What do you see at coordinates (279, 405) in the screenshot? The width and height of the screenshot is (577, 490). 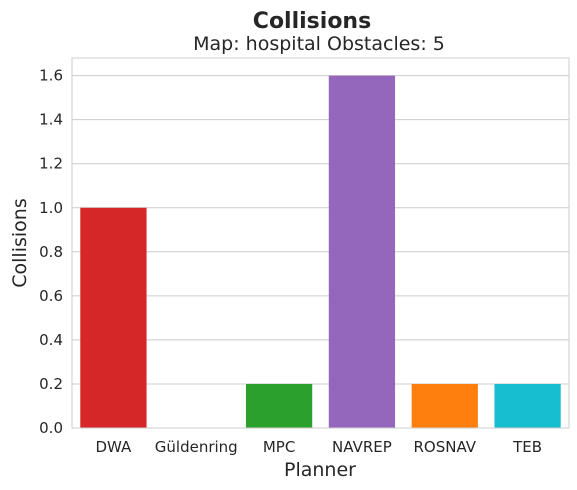 I see `bar-mpc` at bounding box center [279, 405].